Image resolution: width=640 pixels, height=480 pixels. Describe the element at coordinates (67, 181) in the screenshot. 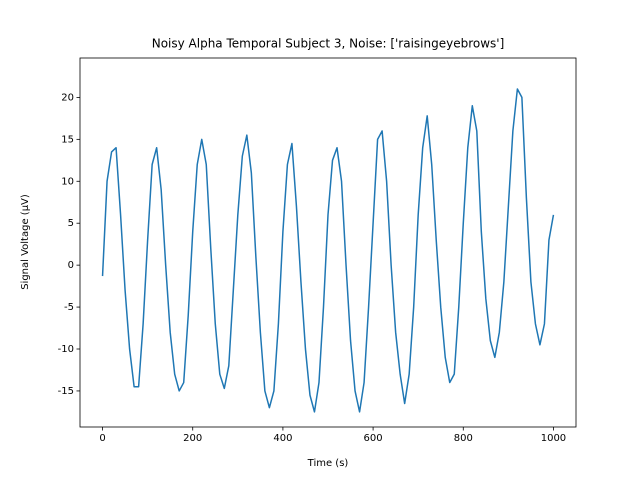

I see `y-tick-label: 10` at that location.